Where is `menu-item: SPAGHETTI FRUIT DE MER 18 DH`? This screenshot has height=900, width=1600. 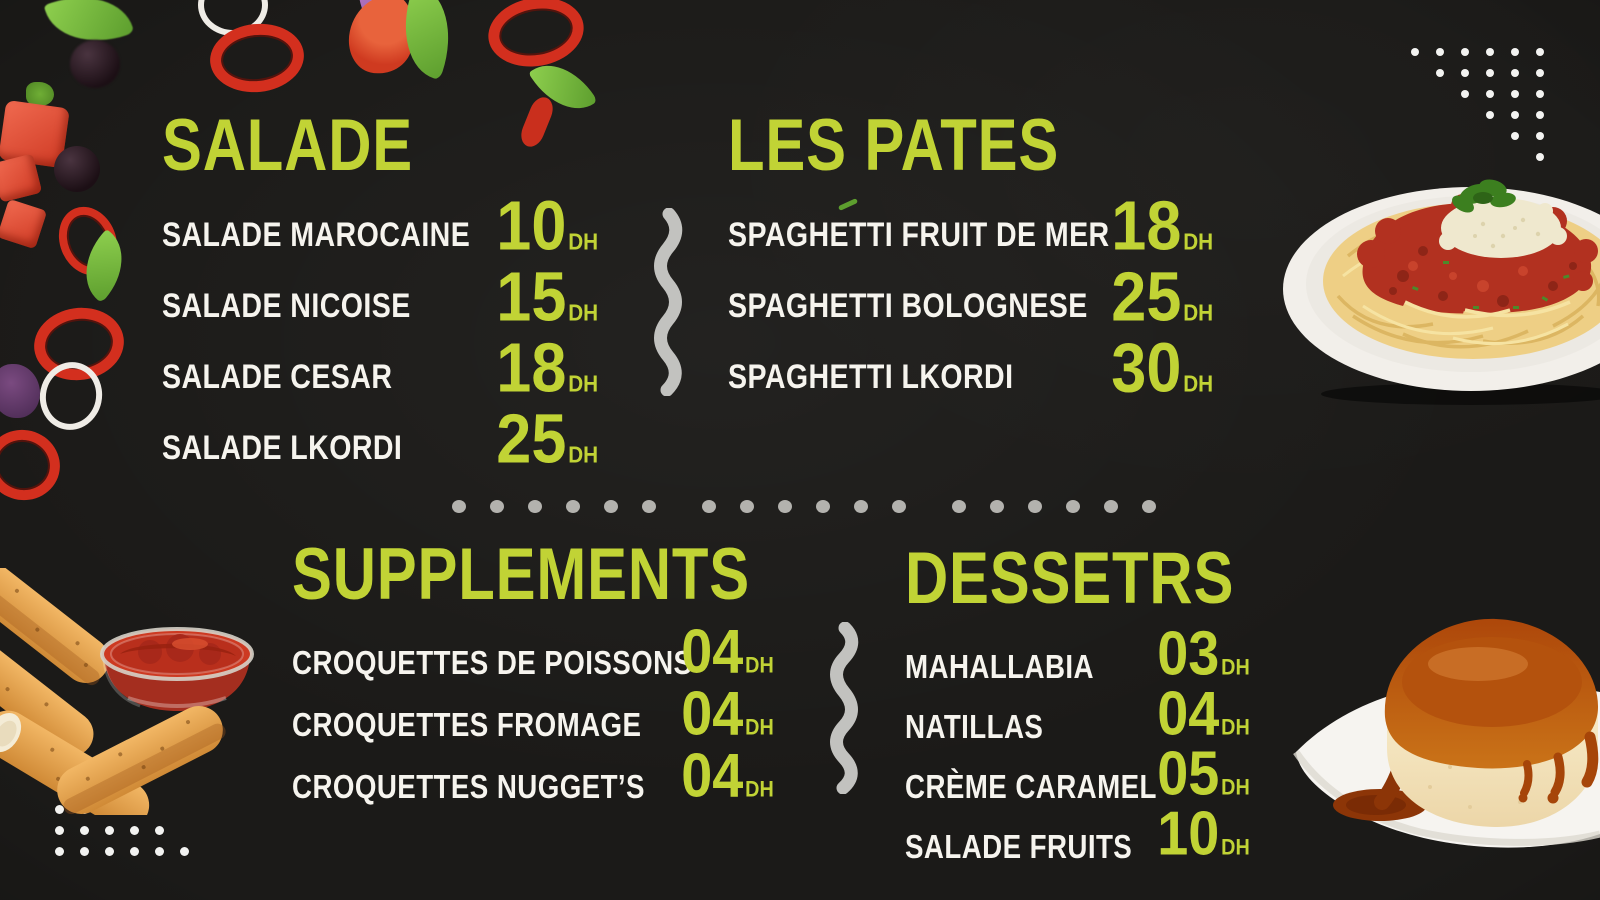 menu-item: SPAGHETTI FRUIT DE MER 18 DH is located at coordinates (970, 228).